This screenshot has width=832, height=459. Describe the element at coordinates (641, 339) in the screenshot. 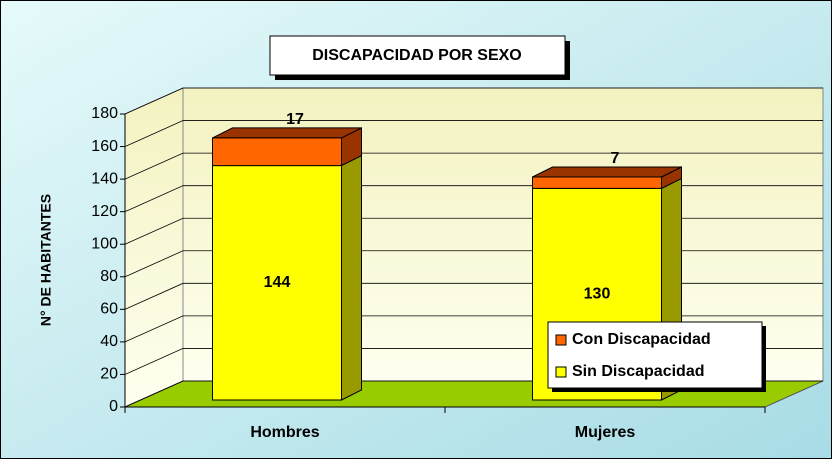

I see `legend-label: Con Discapacidad` at that location.